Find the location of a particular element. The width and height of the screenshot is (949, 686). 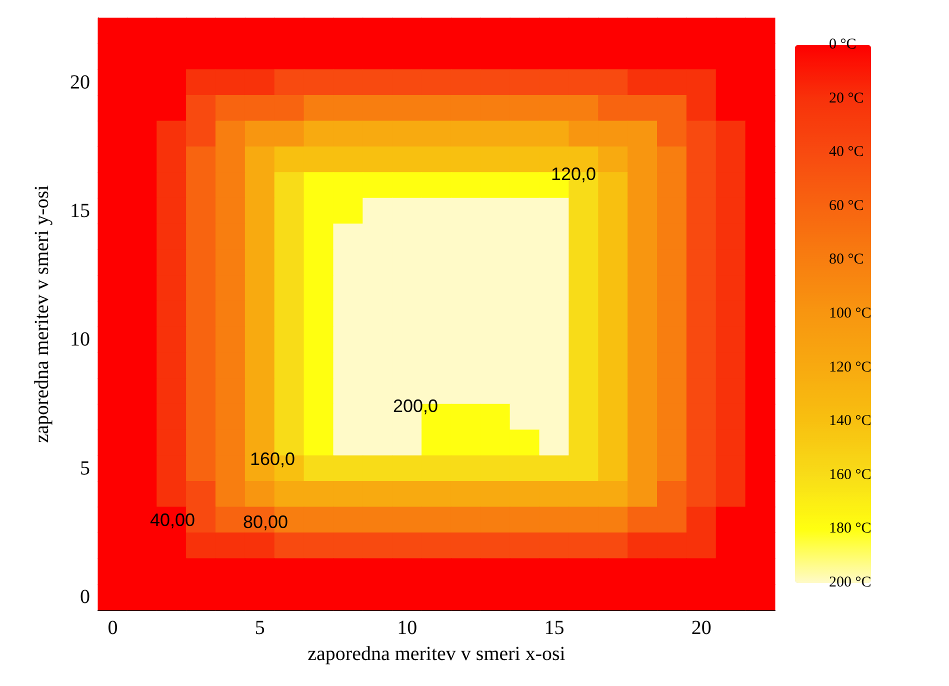

annotation: 120,0 is located at coordinates (573, 174).